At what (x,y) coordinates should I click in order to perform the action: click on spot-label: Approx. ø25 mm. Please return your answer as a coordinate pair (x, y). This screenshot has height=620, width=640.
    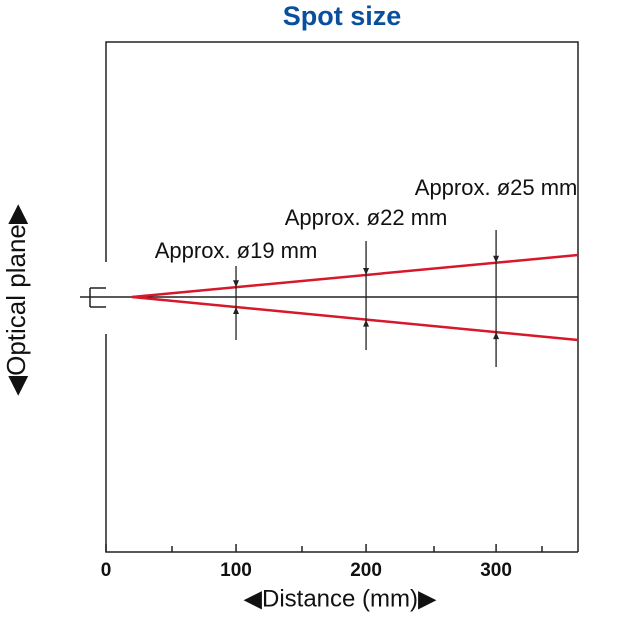
    Looking at the image, I should click on (496, 187).